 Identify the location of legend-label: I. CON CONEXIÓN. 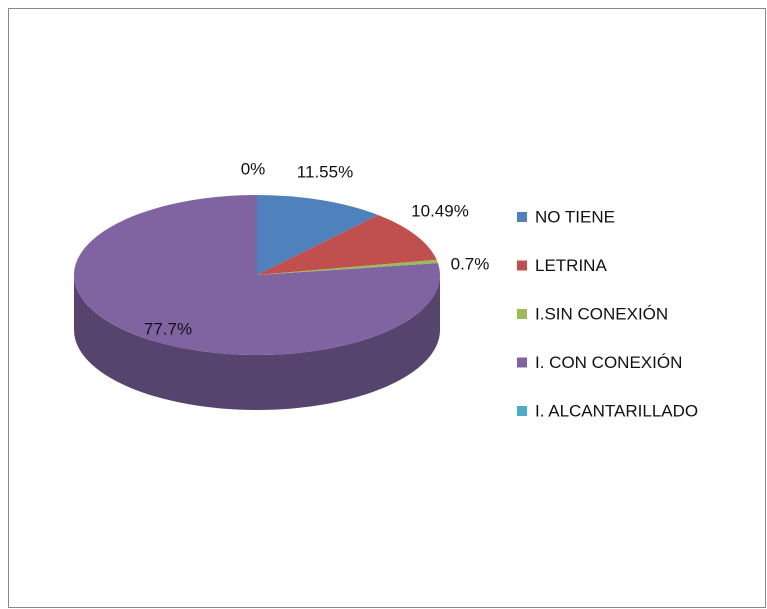
(608, 362).